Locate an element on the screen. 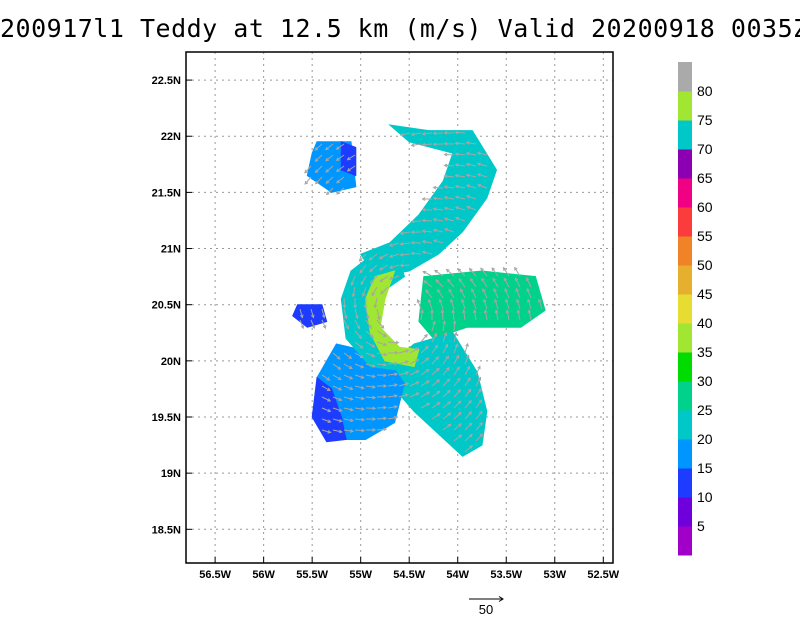 This screenshot has height=618, width=800. y-tick-label: 22.5N is located at coordinates (166, 81).